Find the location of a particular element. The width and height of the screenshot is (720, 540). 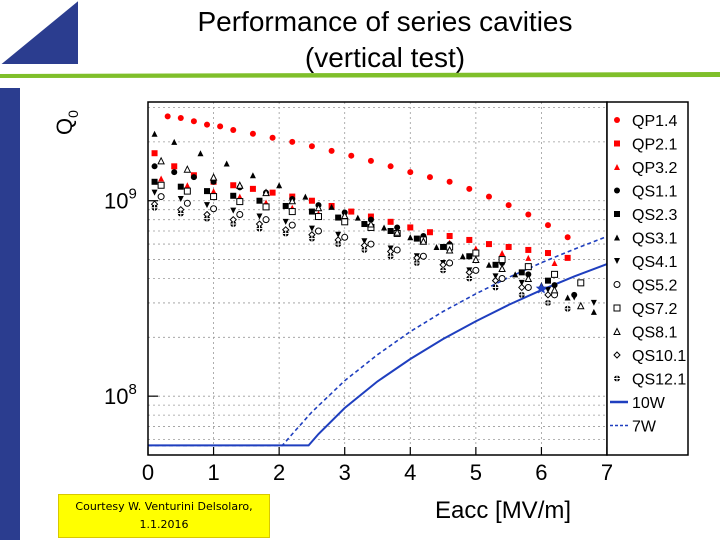

legend-entry-qs4-1: QS4.1 is located at coordinates (654, 262).